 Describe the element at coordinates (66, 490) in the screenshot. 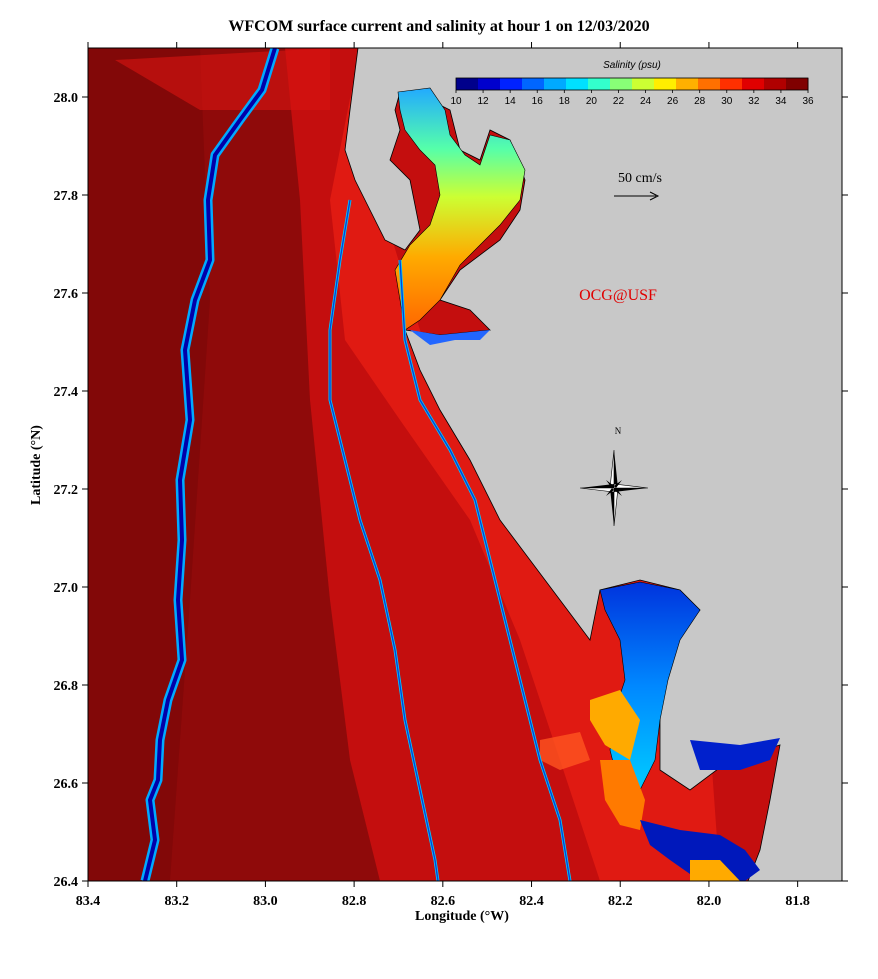

I see `y-tick-label: 27.2` at that location.